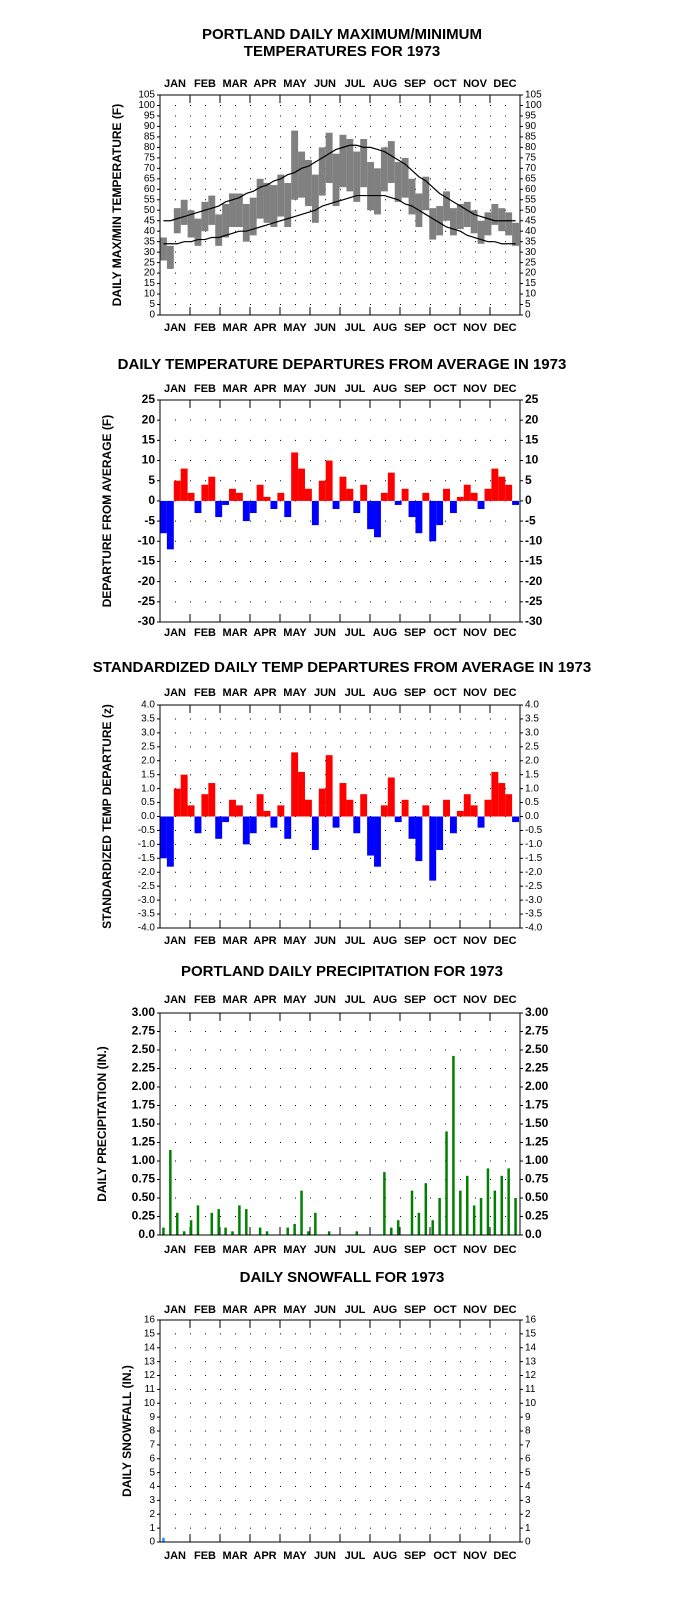 The image size is (684, 1607). Describe the element at coordinates (147, 830) in the screenshot. I see `y-tick-label: -0.5` at that location.